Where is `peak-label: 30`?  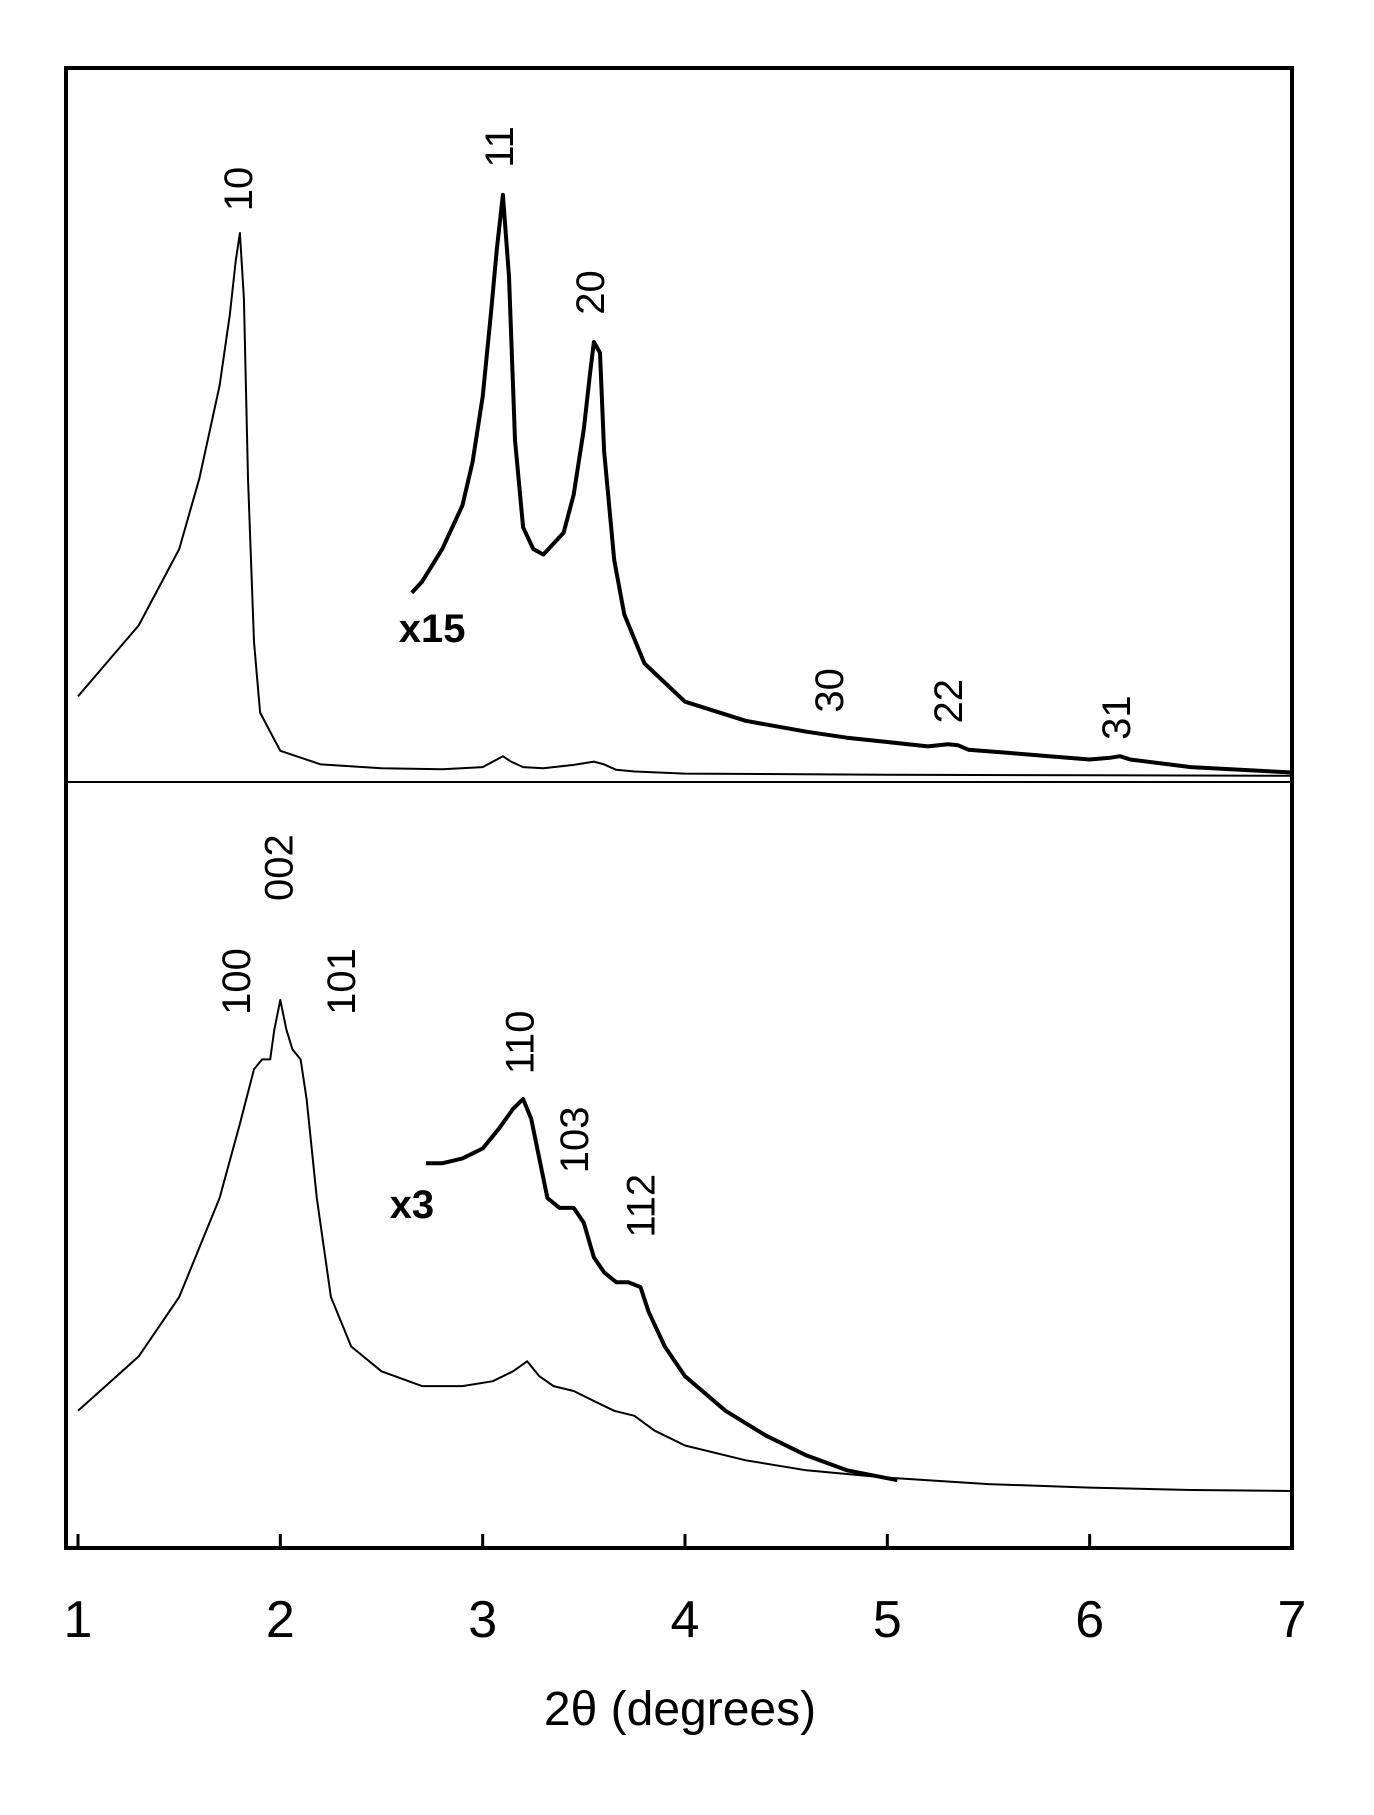 peak-label: 30 is located at coordinates (830, 690).